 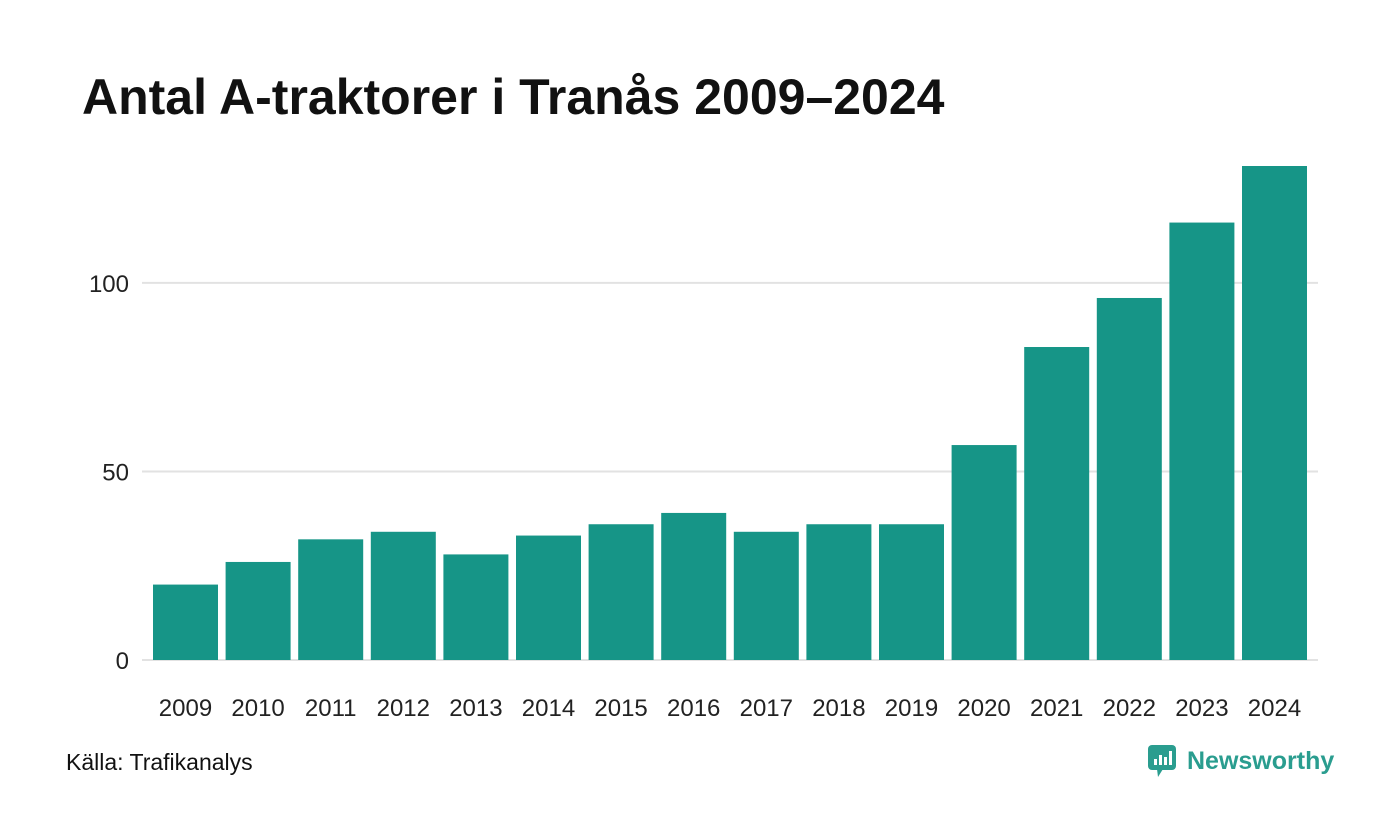 I want to click on bar-2014, so click(x=548, y=597).